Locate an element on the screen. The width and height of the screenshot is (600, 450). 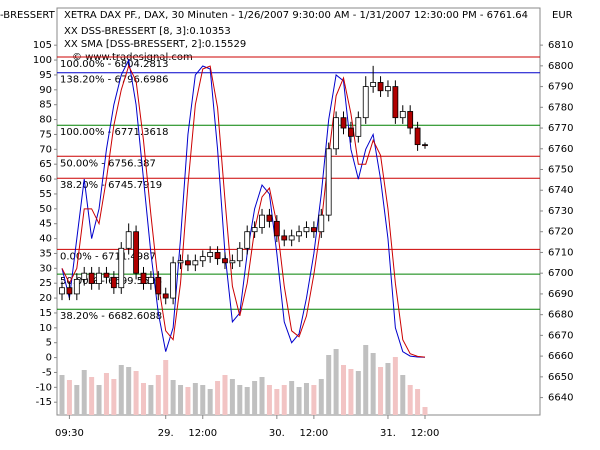
fib-label: 38.20% - 6682.6088 is located at coordinates (111, 316).